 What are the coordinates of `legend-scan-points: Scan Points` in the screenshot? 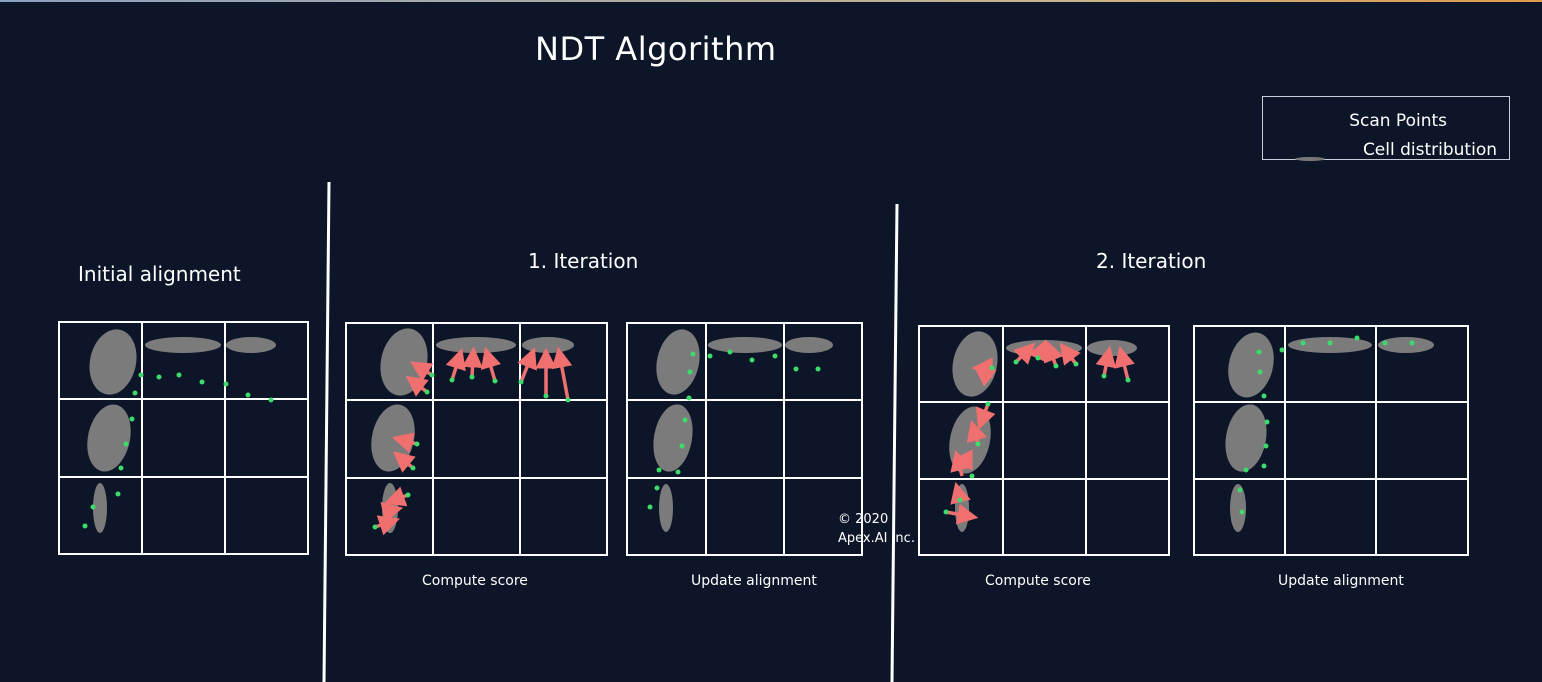 It's located at (1398, 121).